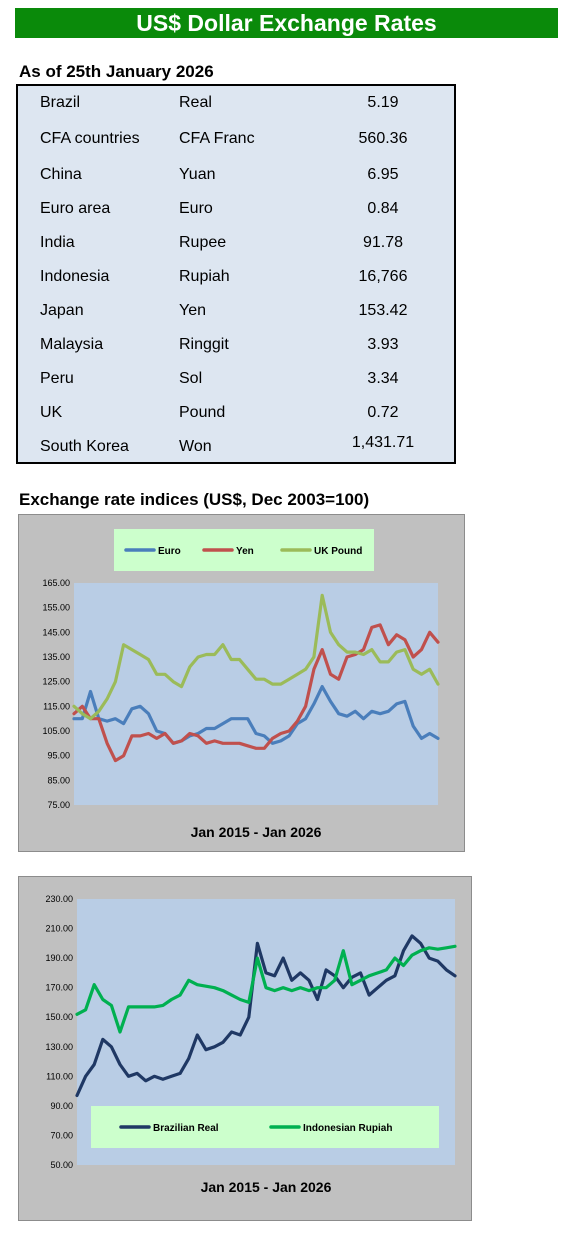 This screenshot has width=573, height=1234. I want to click on rate-row: CFA countries CFA Franc 560.36, so click(236, 139).